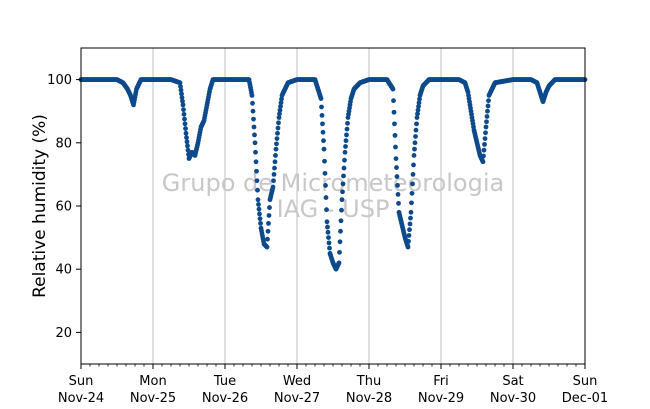 This screenshot has height=409, width=650. I want to click on x-tick-label-date: Nov-28, so click(369, 398).